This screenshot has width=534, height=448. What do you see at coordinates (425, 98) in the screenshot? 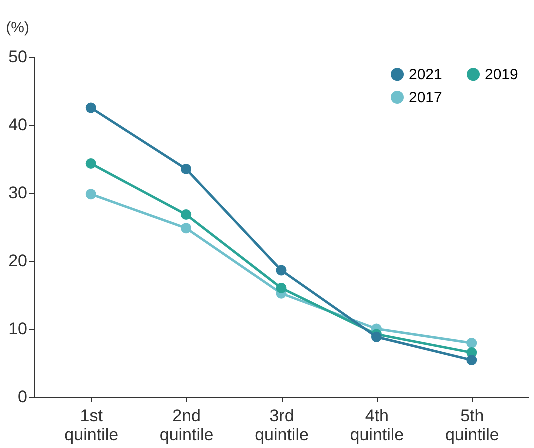
I see `legend-label: 2017` at bounding box center [425, 98].